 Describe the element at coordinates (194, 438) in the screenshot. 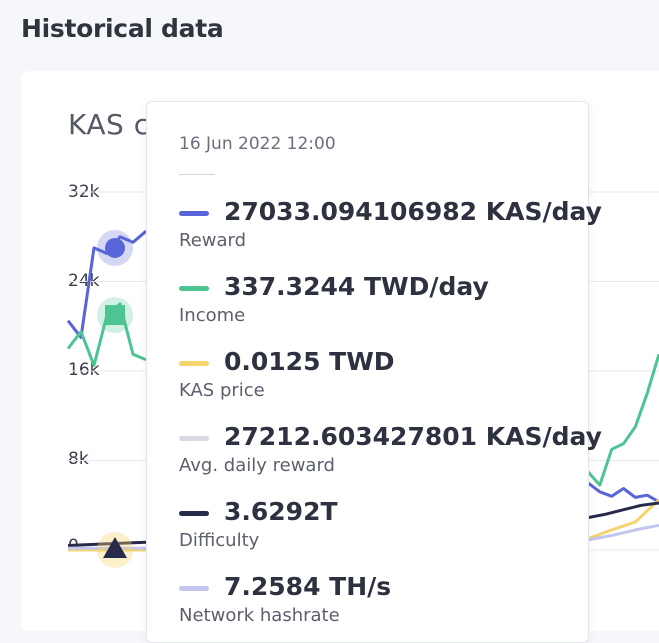

I see `avg-daily-reward-swatch` at that location.